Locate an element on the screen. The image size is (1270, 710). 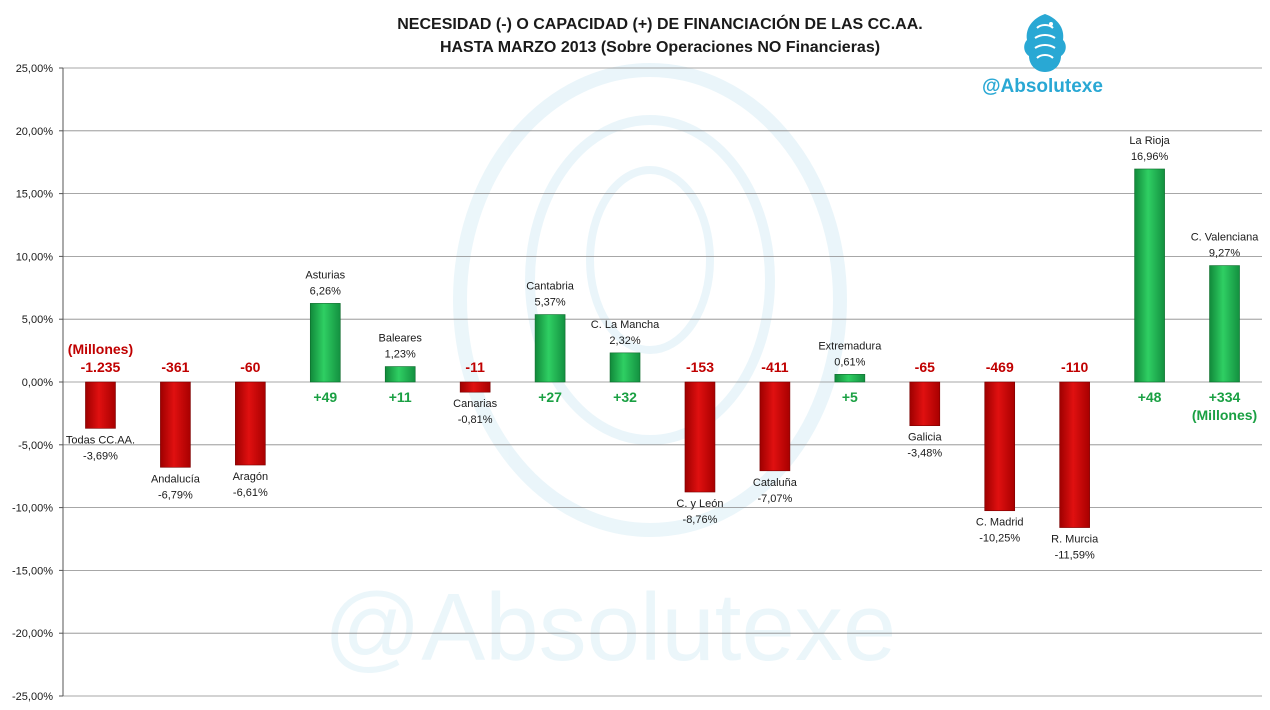
value-label: -10,25% is located at coordinates (999, 539).